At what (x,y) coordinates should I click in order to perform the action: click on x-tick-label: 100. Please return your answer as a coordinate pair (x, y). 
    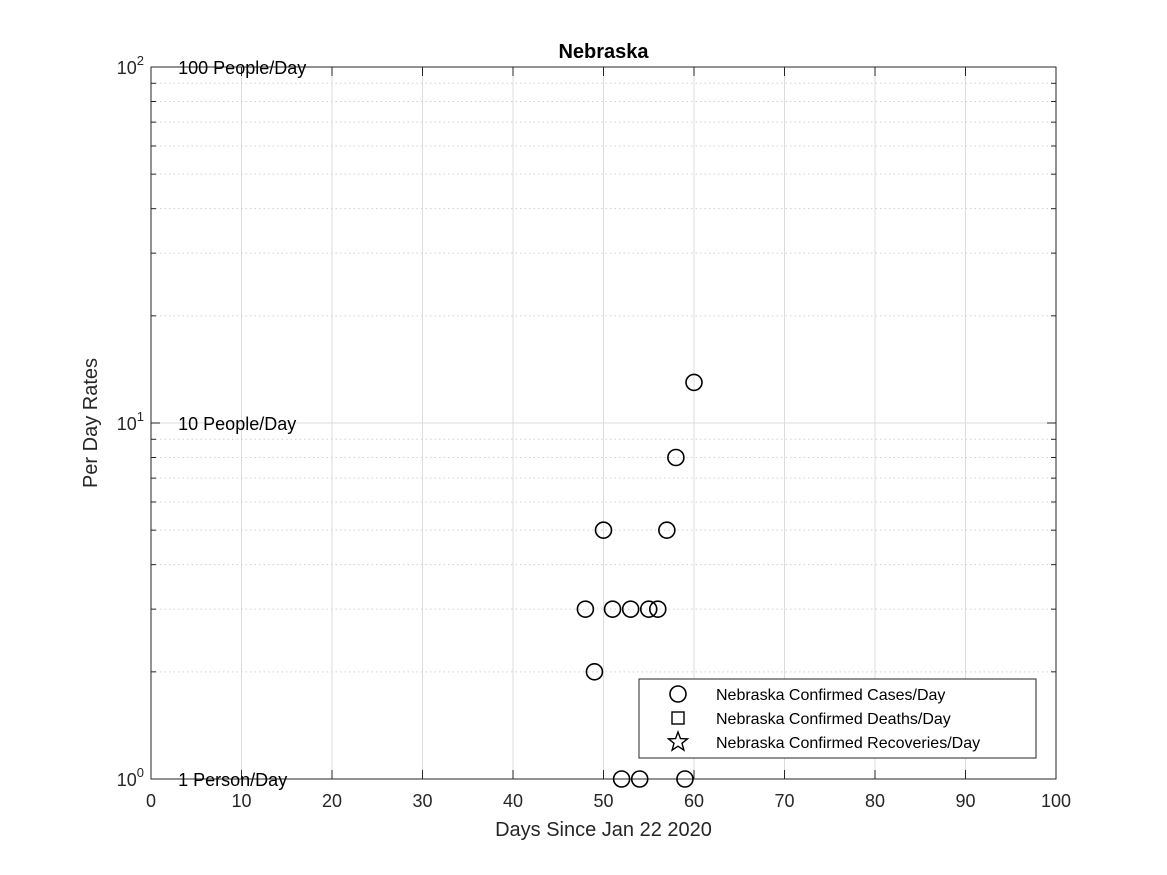
    Looking at the image, I should click on (1056, 801).